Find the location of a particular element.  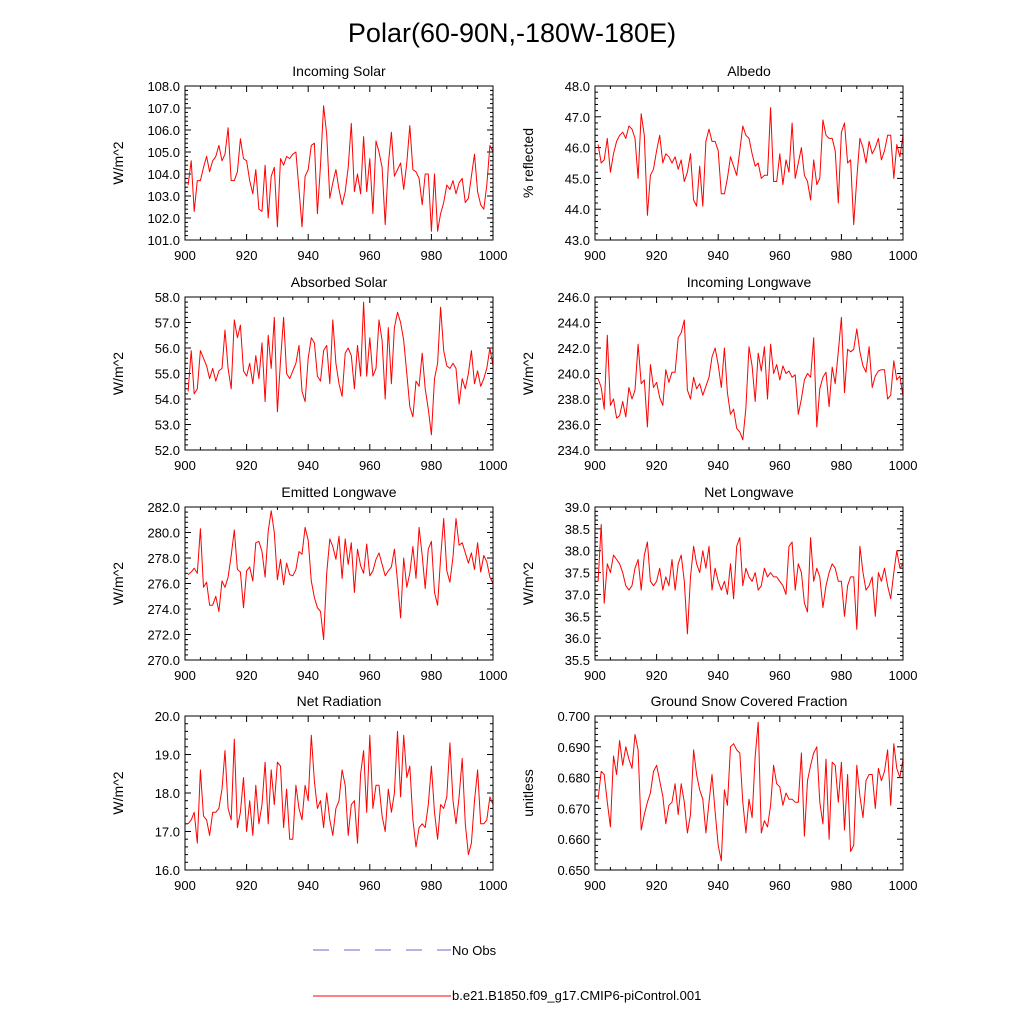

y-tick-label: 105.0 is located at coordinates (163, 152).